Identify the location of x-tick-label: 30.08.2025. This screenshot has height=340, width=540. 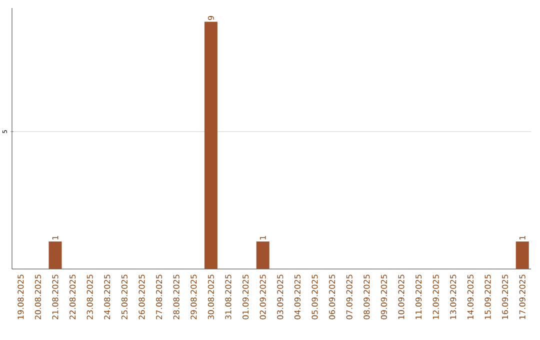
(211, 297).